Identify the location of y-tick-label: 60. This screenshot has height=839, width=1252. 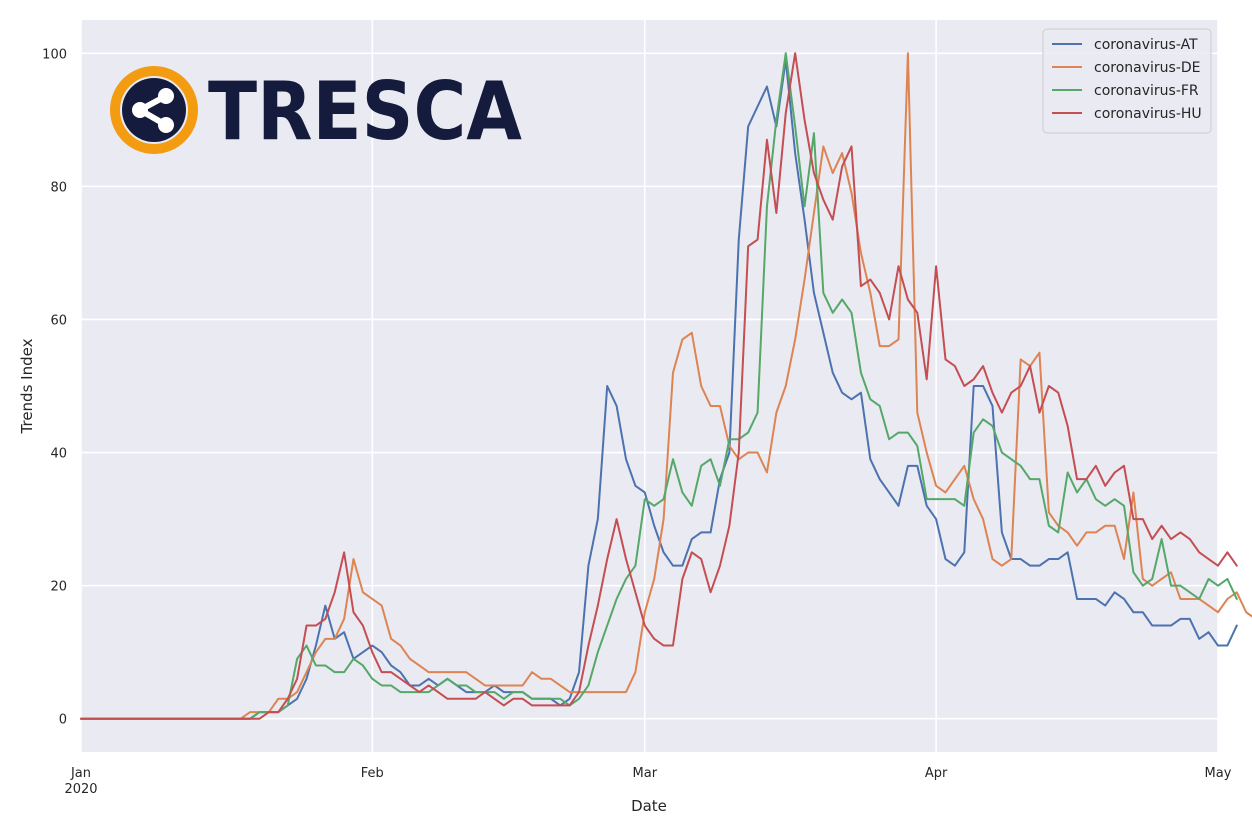
(58, 320).